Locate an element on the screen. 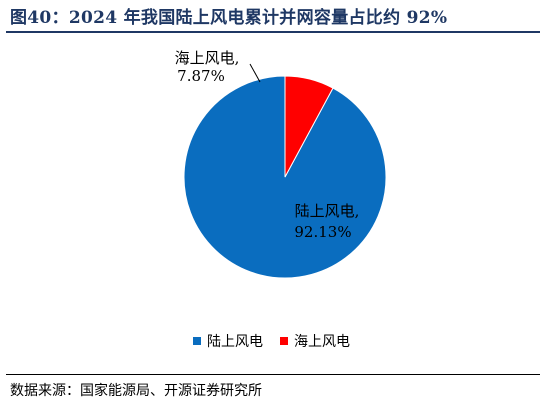 This screenshot has height=405, width=546. legend-swatch-onshore is located at coordinates (197, 341).